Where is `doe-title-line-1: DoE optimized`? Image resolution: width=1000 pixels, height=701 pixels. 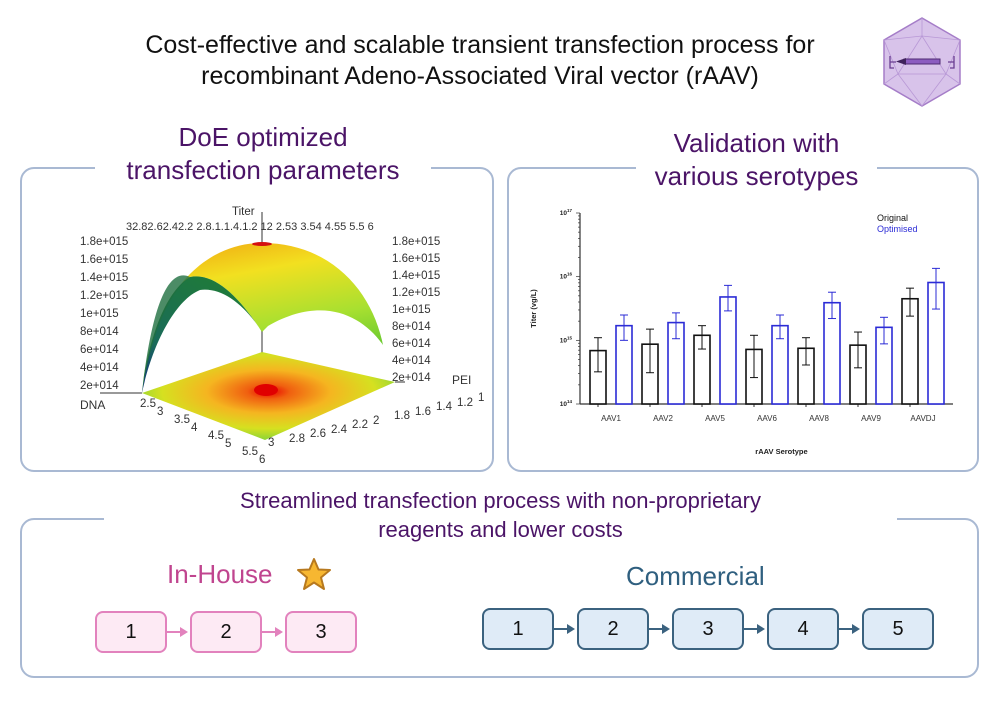
doe-title-line-1: DoE optimized is located at coordinates (263, 137).